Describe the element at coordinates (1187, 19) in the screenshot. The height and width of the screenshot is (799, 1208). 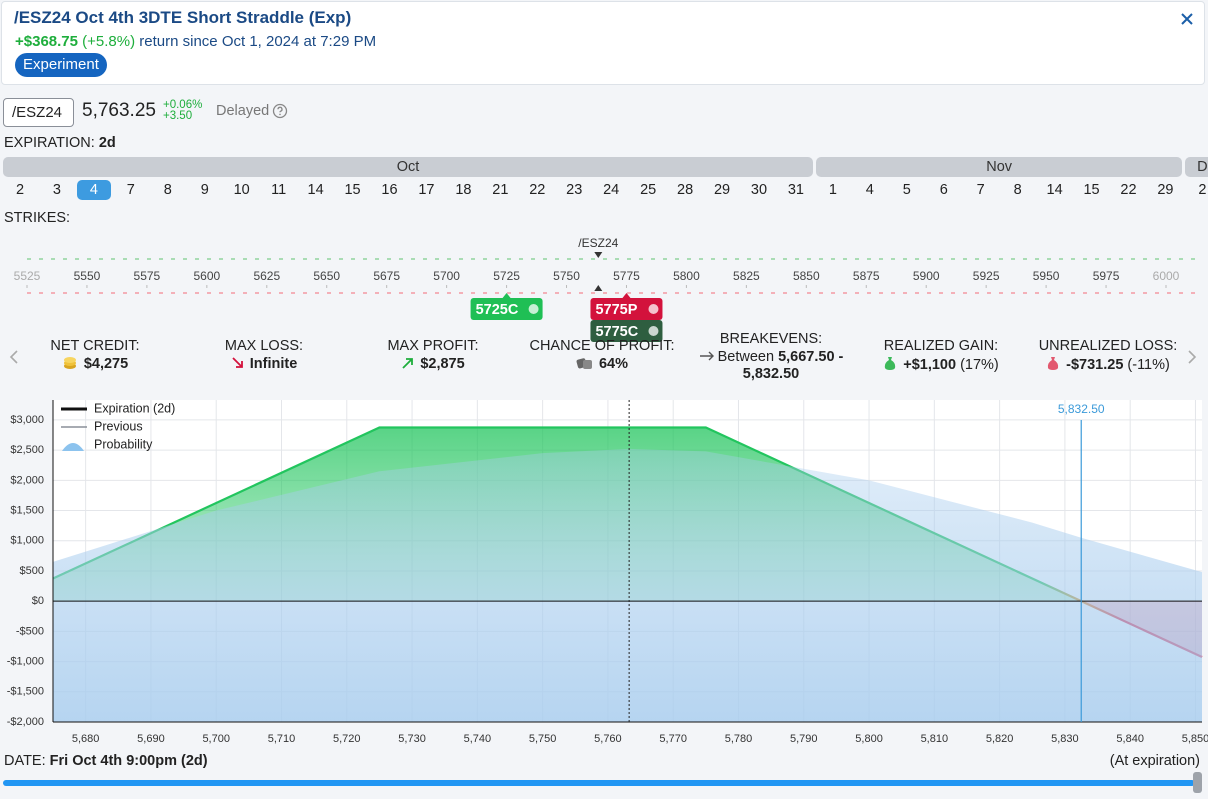
I see `close-button` at that location.